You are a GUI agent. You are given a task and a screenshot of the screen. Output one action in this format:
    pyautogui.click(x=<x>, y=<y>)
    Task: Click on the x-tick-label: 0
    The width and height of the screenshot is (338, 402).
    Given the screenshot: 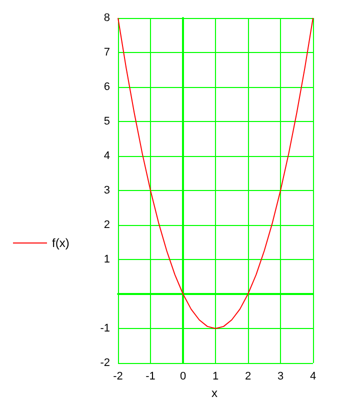 What is the action you would take?
    pyautogui.click(x=183, y=376)
    